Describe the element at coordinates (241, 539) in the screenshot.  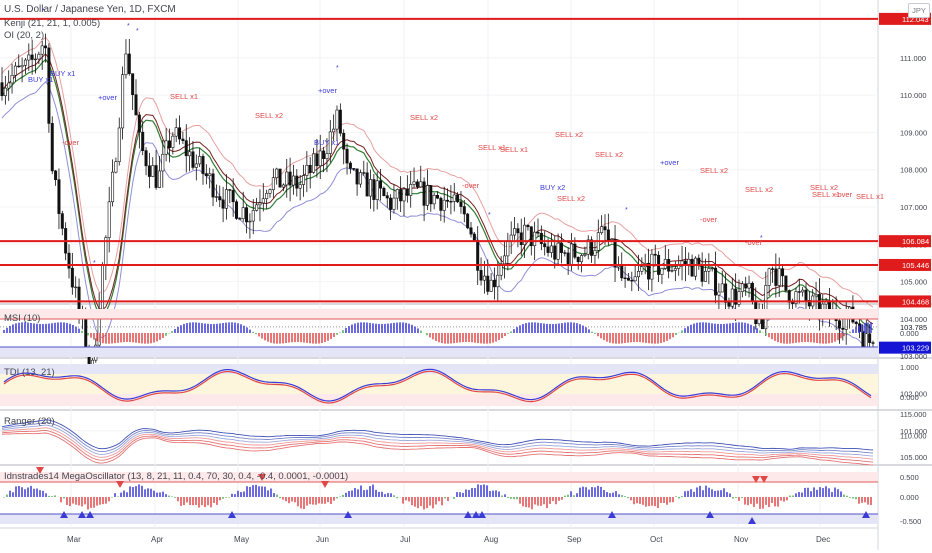
I see `month-label: May` at that location.